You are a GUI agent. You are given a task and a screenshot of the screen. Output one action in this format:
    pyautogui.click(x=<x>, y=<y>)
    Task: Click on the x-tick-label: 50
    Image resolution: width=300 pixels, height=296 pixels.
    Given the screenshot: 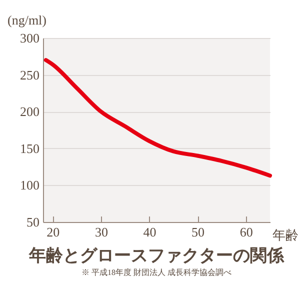 What is the action you would take?
    pyautogui.click(x=198, y=232)
    